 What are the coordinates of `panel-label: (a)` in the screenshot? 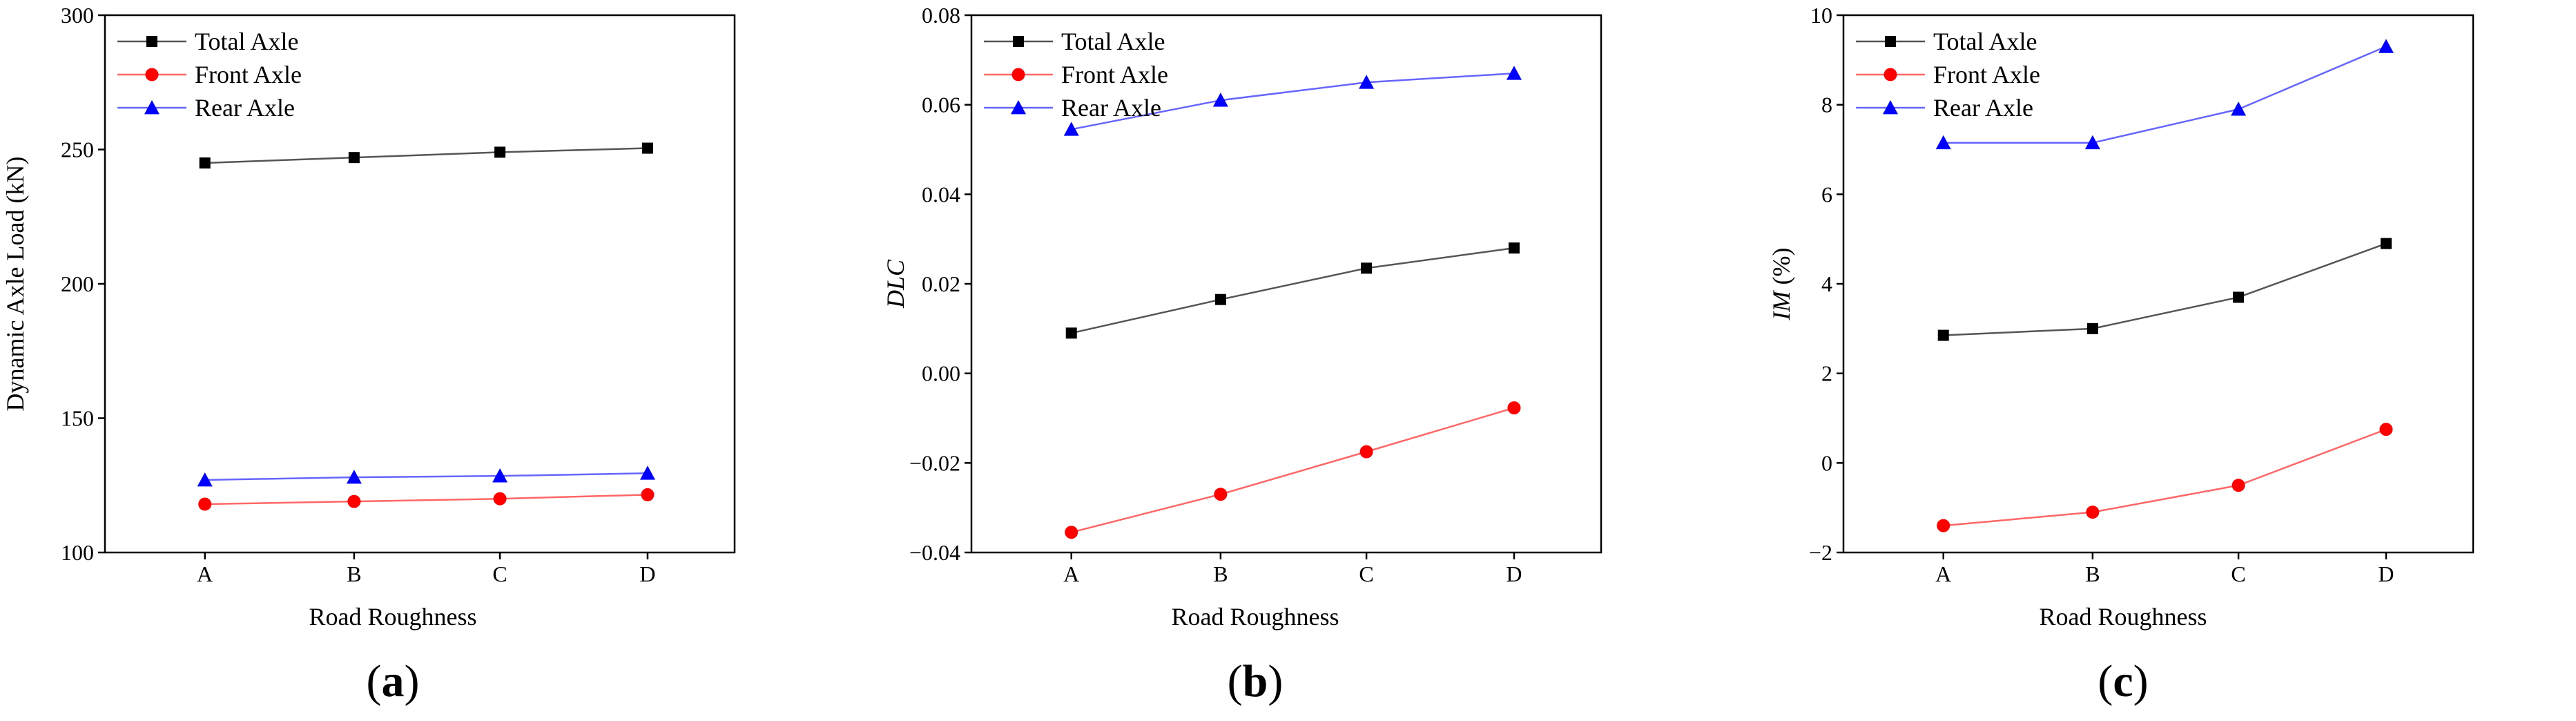 It's located at (394, 681).